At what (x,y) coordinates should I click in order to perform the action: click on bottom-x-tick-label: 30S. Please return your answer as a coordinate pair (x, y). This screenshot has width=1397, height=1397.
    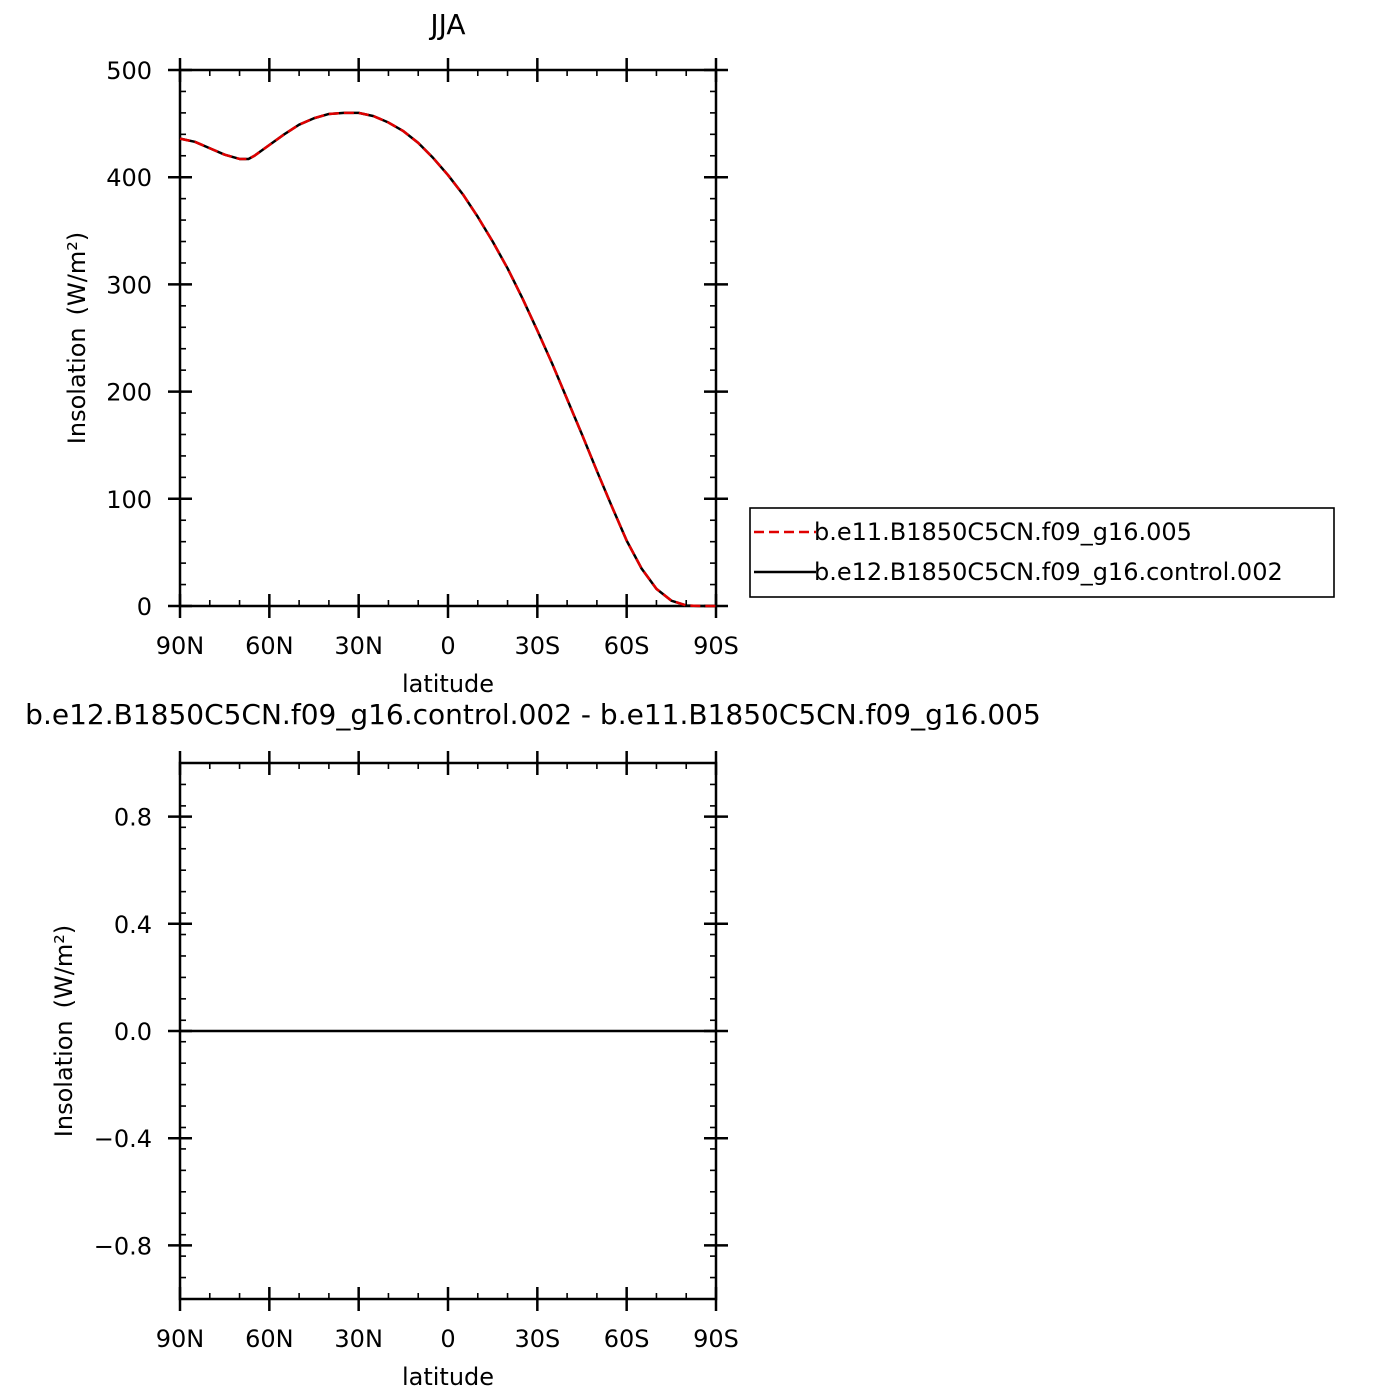
    Looking at the image, I should click on (537, 1339).